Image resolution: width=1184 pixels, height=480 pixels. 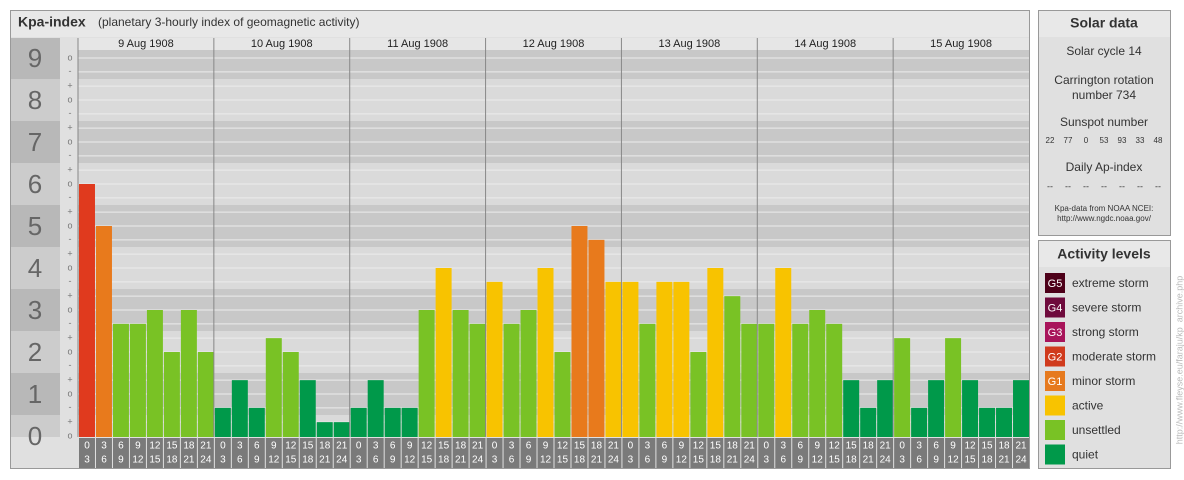 What do you see at coordinates (146, 44) in the screenshot?
I see `date-label: 9 Aug 1908` at bounding box center [146, 44].